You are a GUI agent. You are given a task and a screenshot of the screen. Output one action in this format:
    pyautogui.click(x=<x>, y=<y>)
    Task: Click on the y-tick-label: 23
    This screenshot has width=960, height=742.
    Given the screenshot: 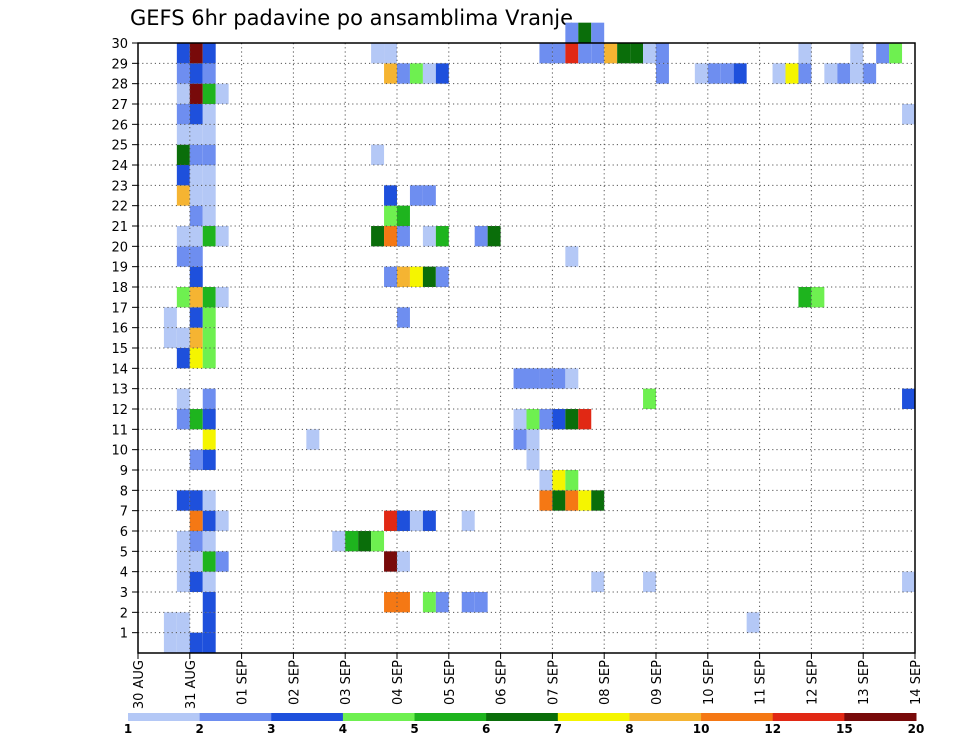 What is the action you would take?
    pyautogui.click(x=119, y=186)
    